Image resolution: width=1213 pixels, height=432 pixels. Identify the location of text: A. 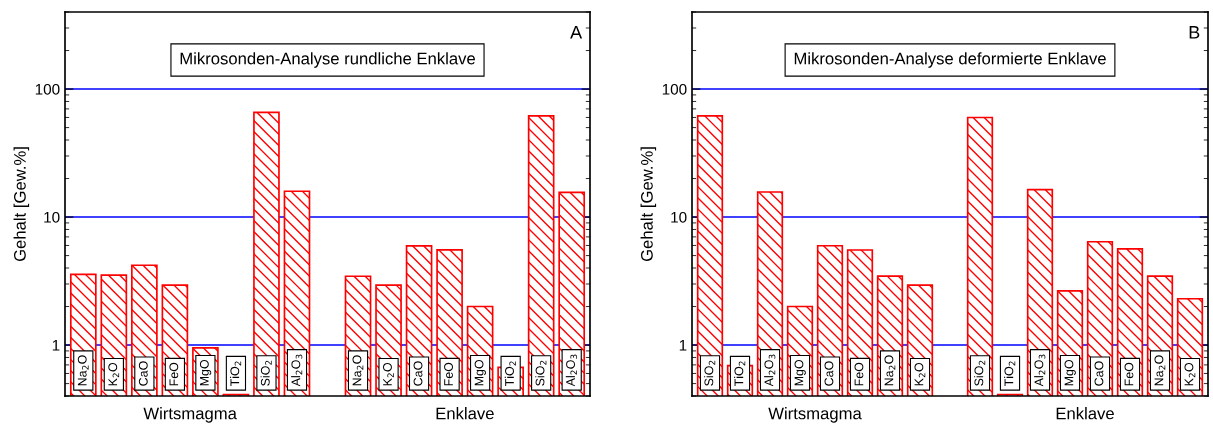
(576, 32).